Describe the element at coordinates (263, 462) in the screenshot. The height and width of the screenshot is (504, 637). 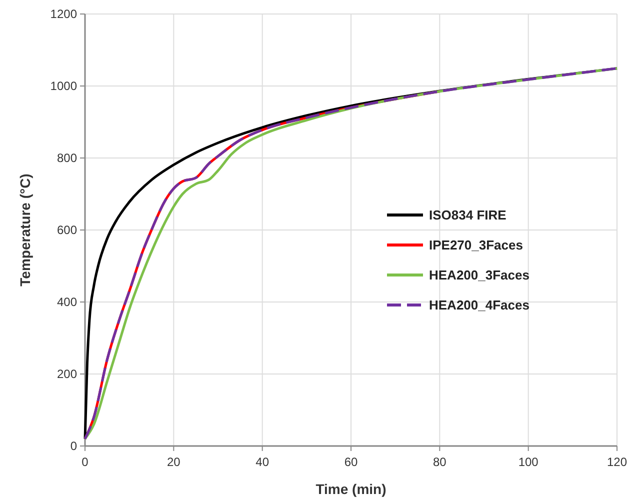
I see `x-tick-label: 40` at that location.